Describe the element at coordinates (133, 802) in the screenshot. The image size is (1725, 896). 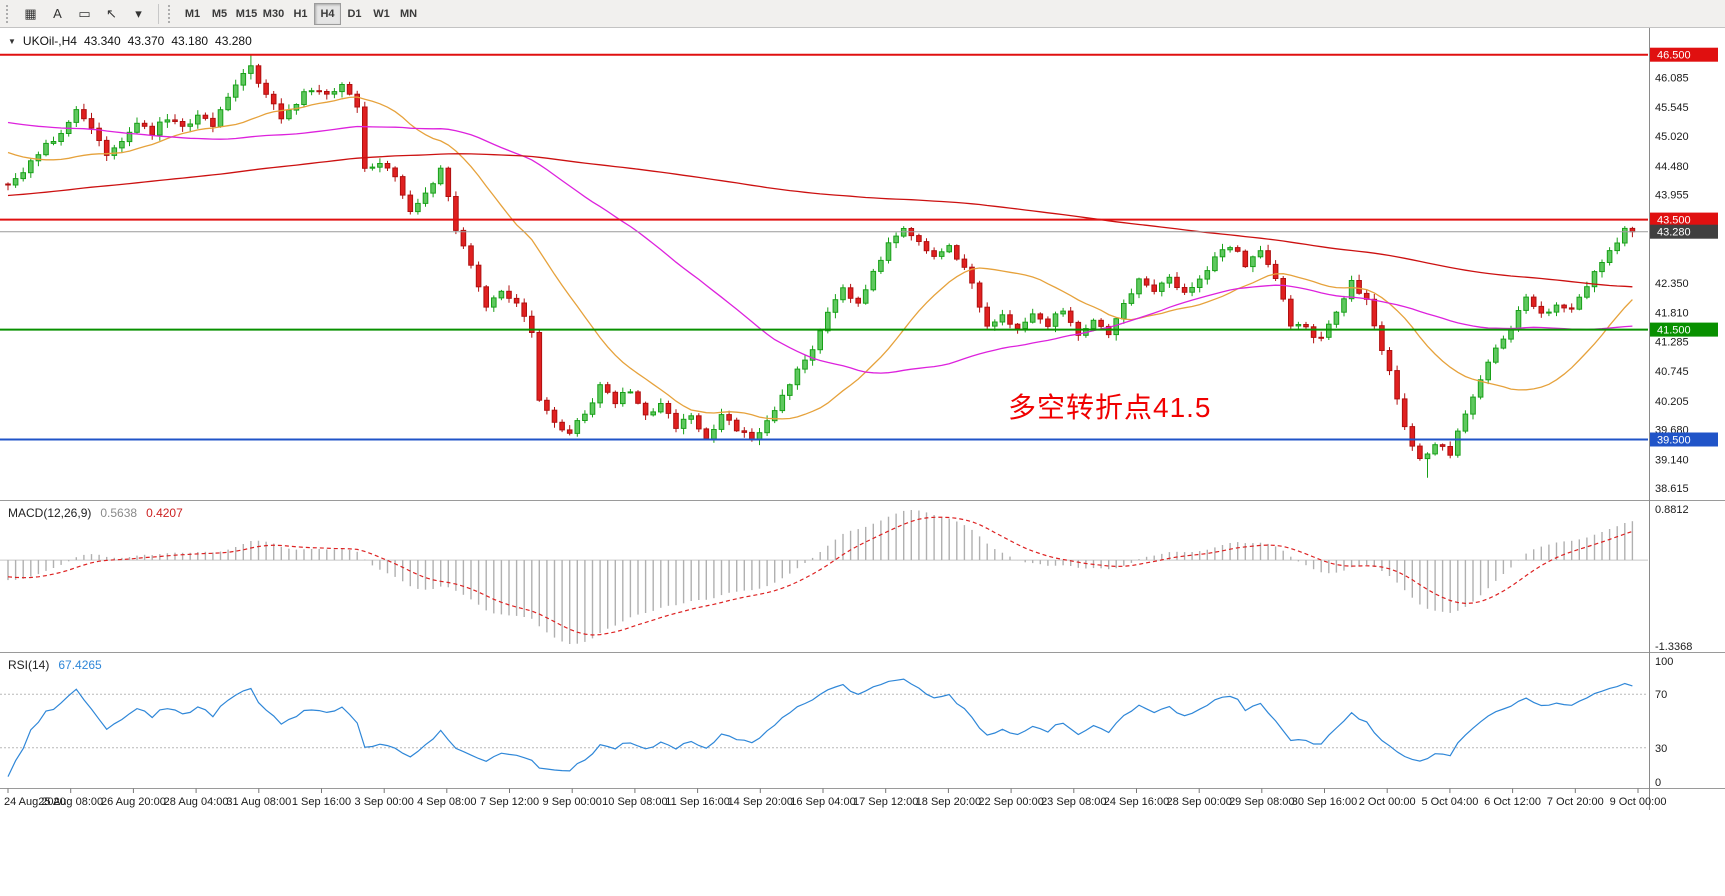
I see `svg-text: 26 Aug 20:00` at that location.